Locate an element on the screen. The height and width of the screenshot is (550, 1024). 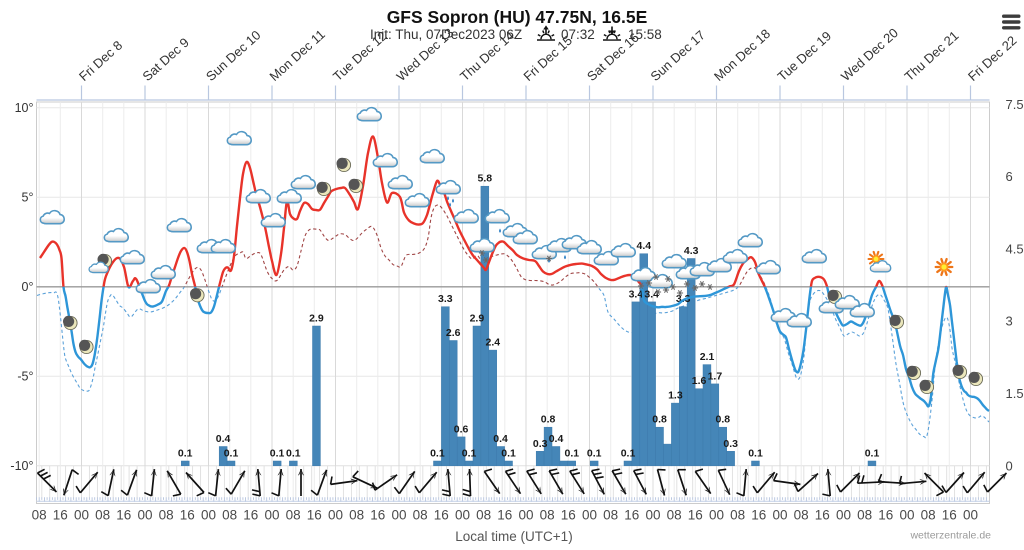
svg-text: 1.7 is located at coordinates (715, 376).